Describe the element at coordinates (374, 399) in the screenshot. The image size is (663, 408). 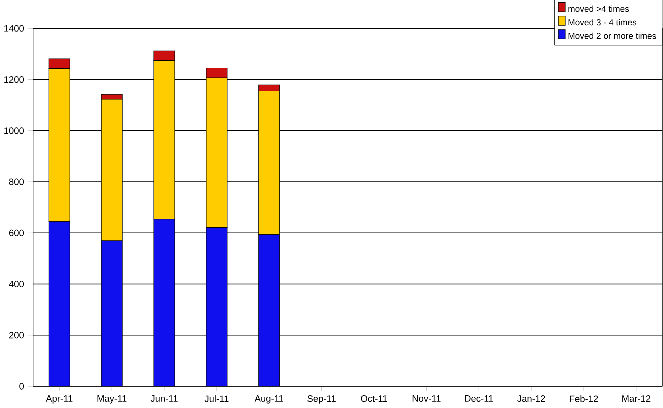
I see `x-tick-label: Oct-11` at that location.